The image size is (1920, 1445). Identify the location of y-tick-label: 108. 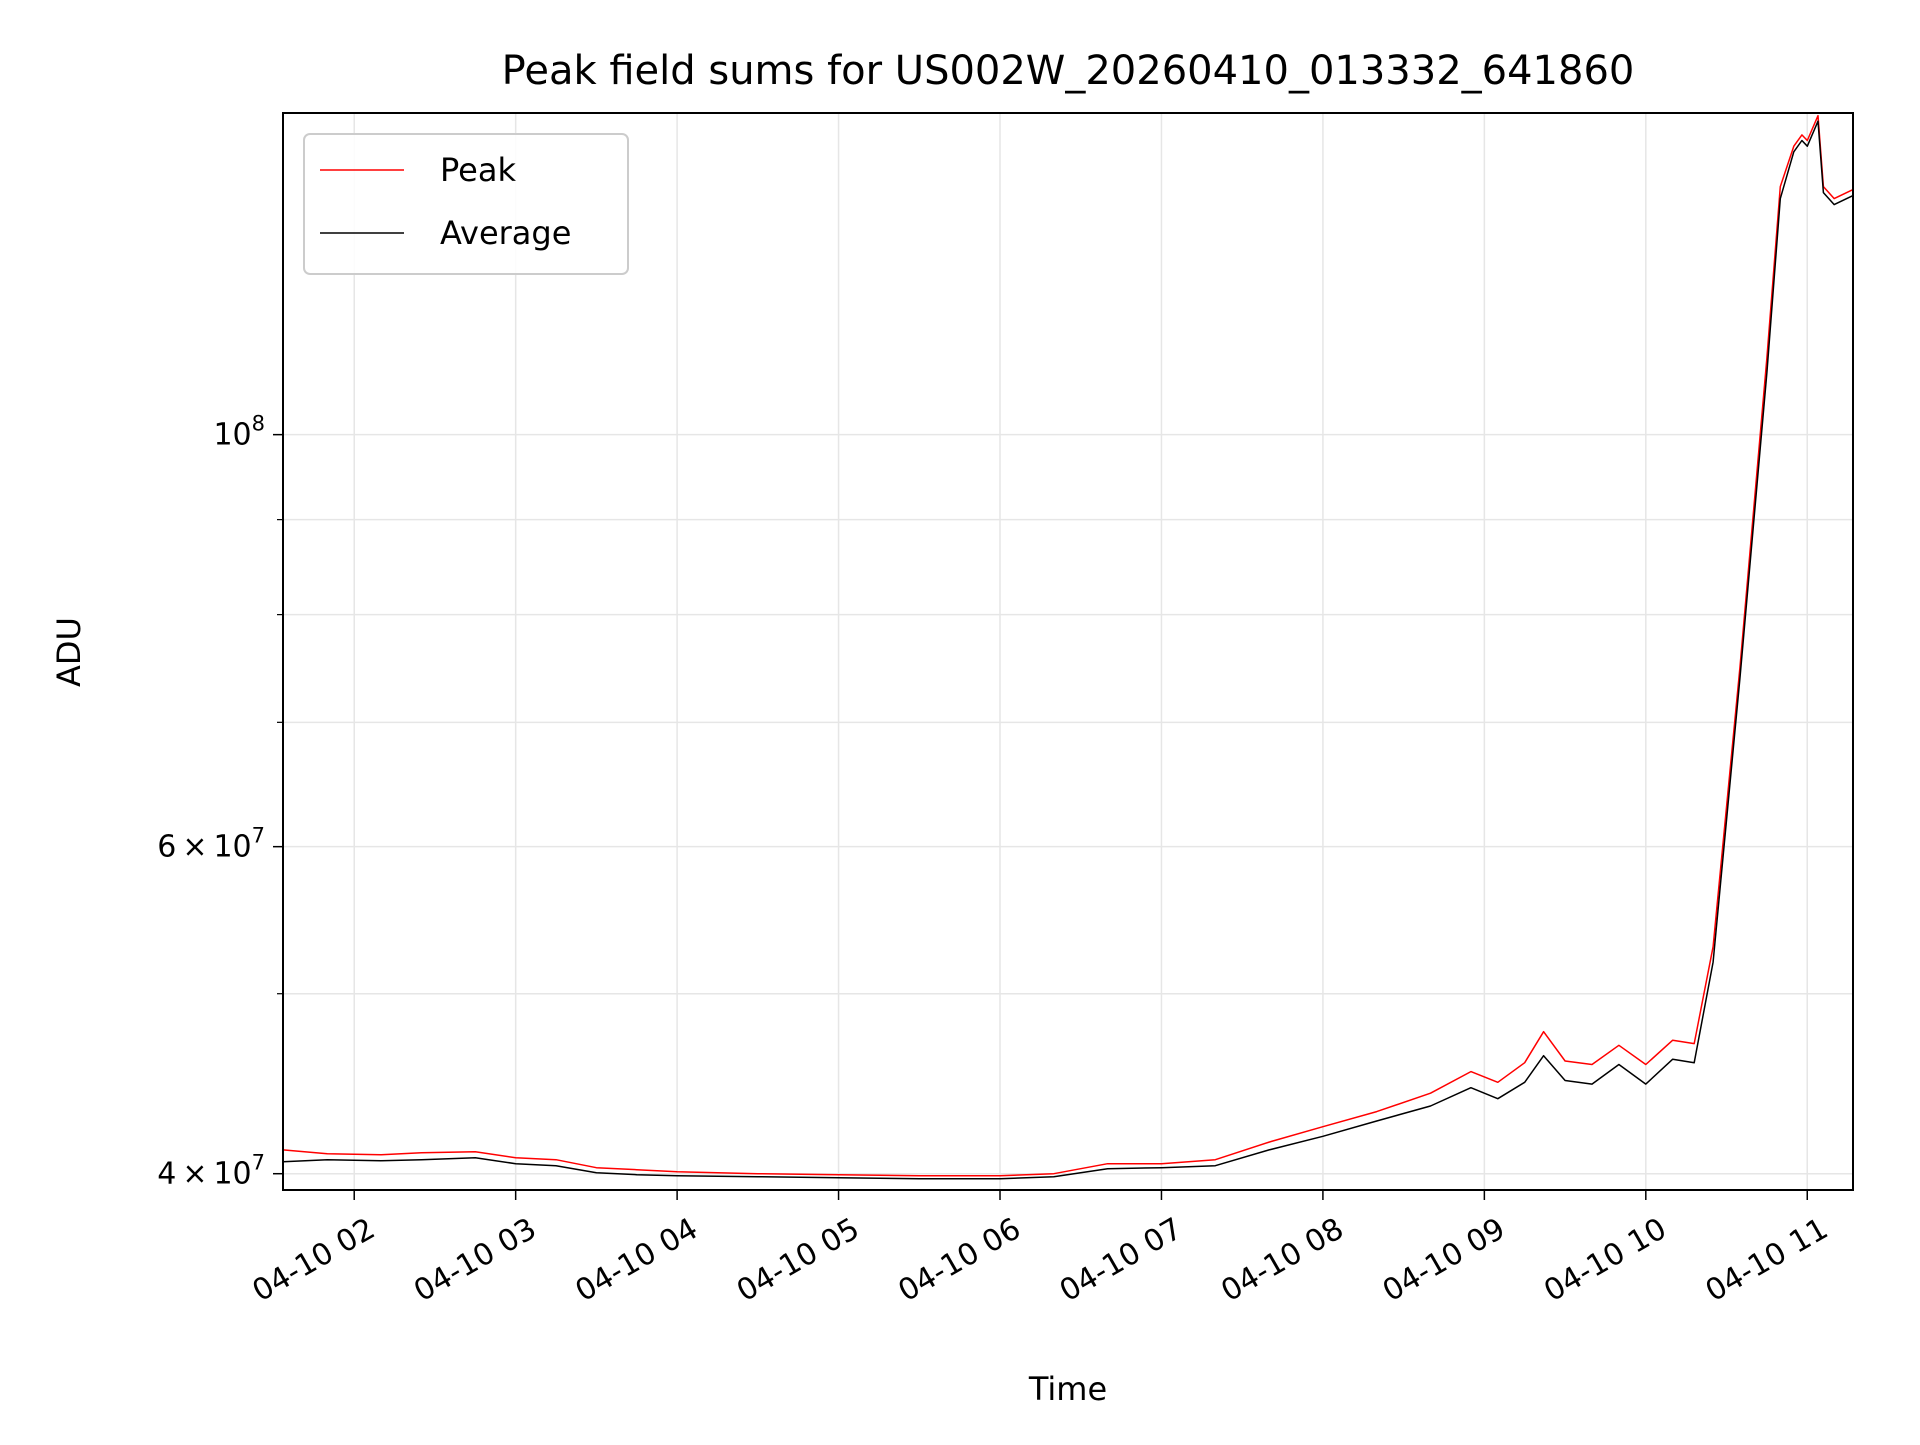
(239, 432).